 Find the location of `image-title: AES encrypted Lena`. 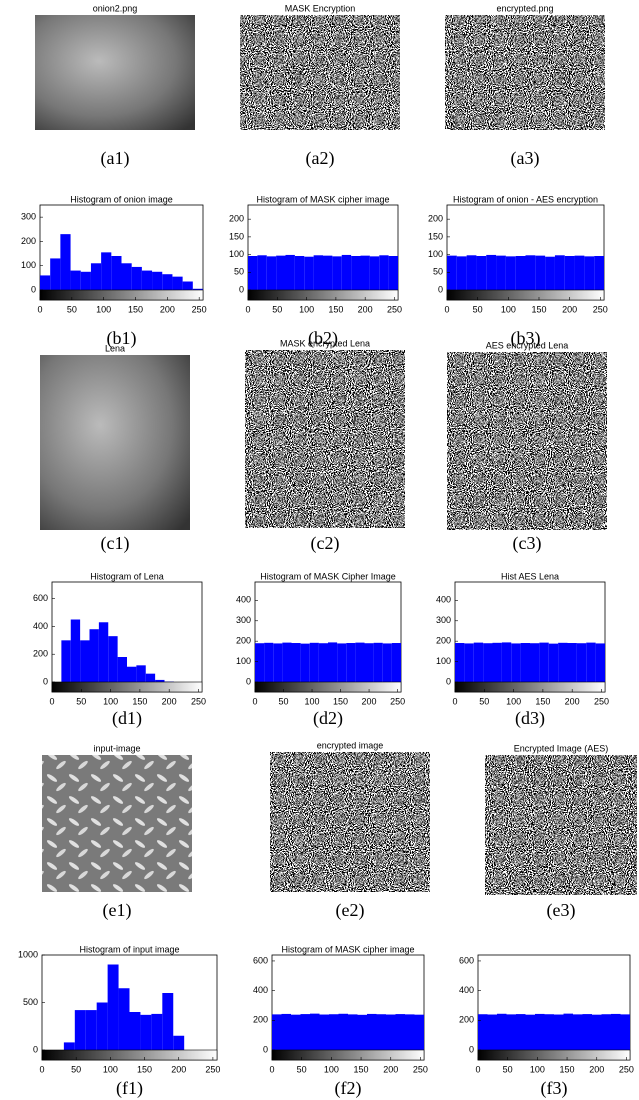

image-title: AES encrypted Lena is located at coordinates (527, 345).